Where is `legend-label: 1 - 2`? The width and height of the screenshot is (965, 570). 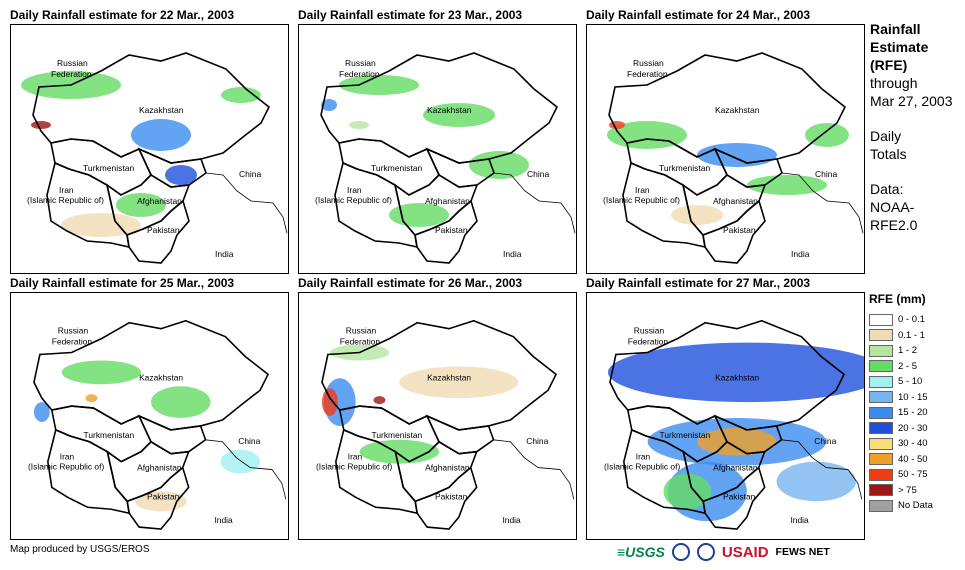 legend-label: 1 - 2 is located at coordinates (908, 351).